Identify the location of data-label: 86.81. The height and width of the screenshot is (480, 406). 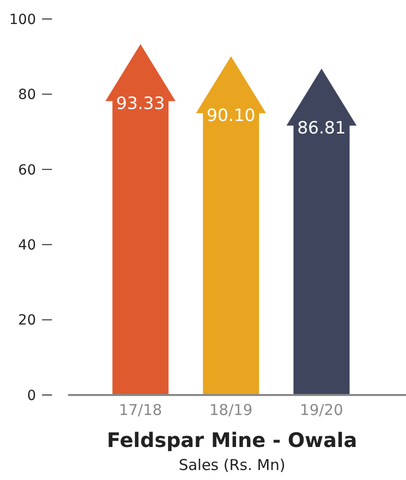
(321, 128).